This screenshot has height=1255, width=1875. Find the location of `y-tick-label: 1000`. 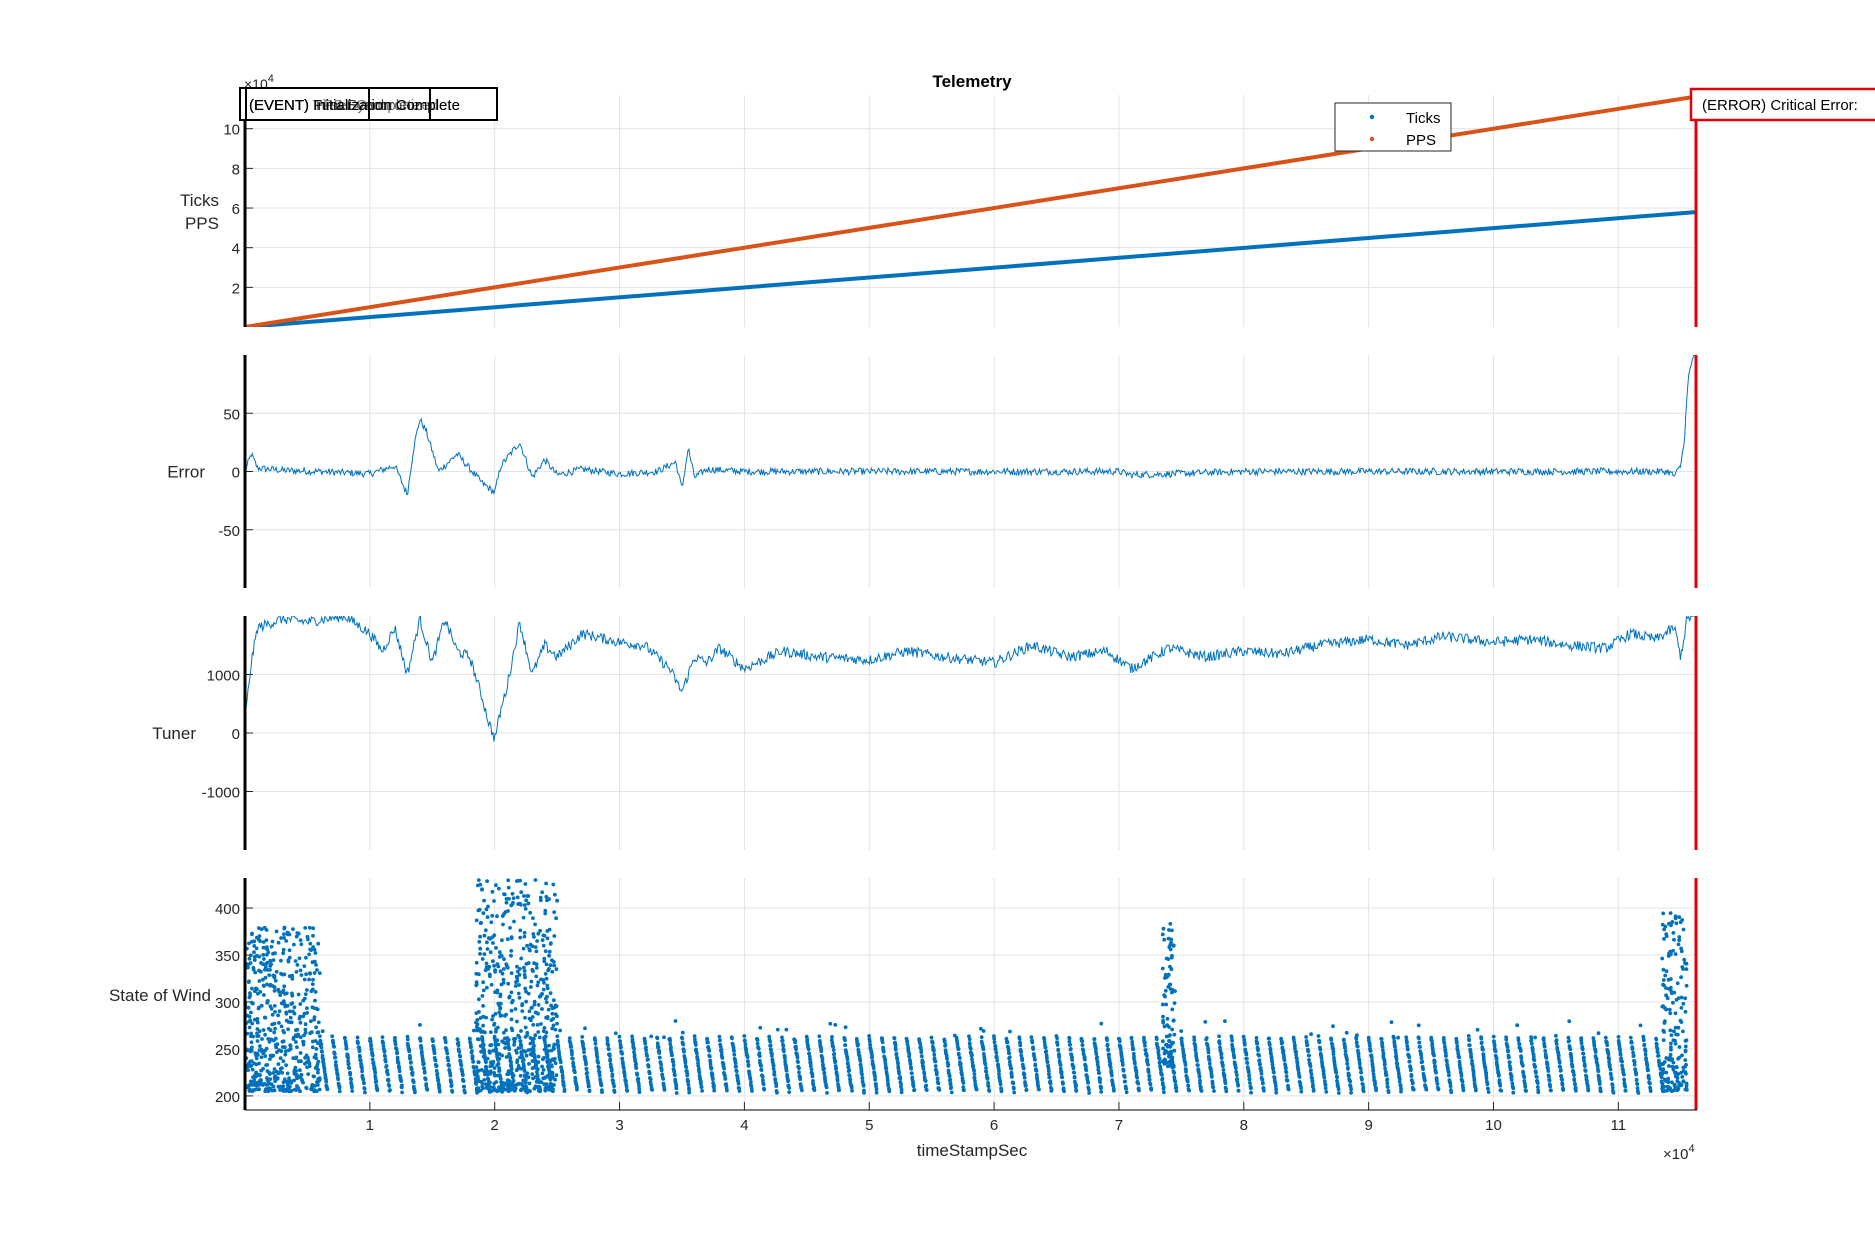

y-tick-label: 1000 is located at coordinates (223, 676).